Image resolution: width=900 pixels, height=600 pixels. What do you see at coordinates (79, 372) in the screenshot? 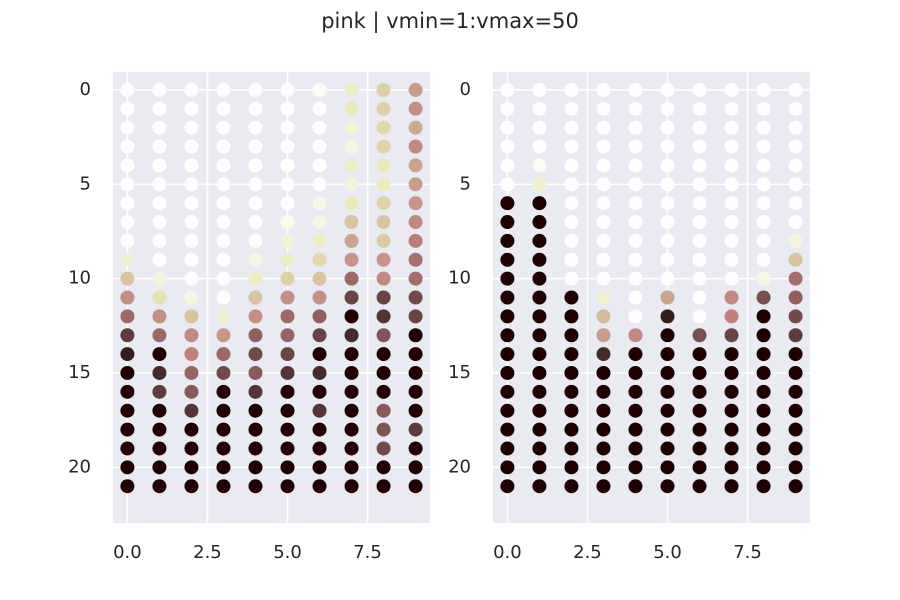
I see `y-tick-label: 15` at bounding box center [79, 372].